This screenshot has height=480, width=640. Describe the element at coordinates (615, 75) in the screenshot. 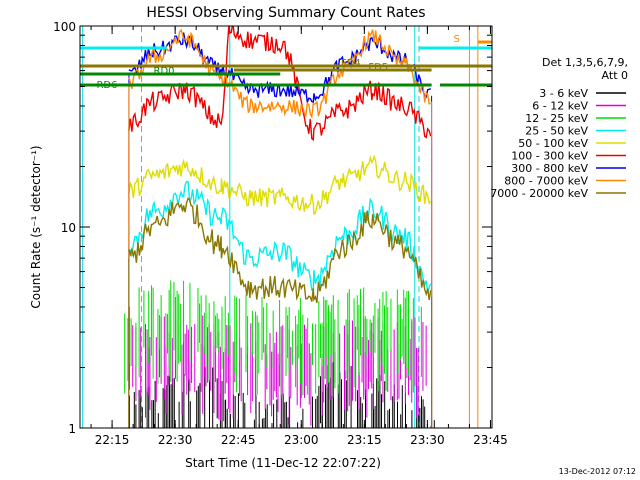

I see `legend-subtitle: Att 0` at that location.